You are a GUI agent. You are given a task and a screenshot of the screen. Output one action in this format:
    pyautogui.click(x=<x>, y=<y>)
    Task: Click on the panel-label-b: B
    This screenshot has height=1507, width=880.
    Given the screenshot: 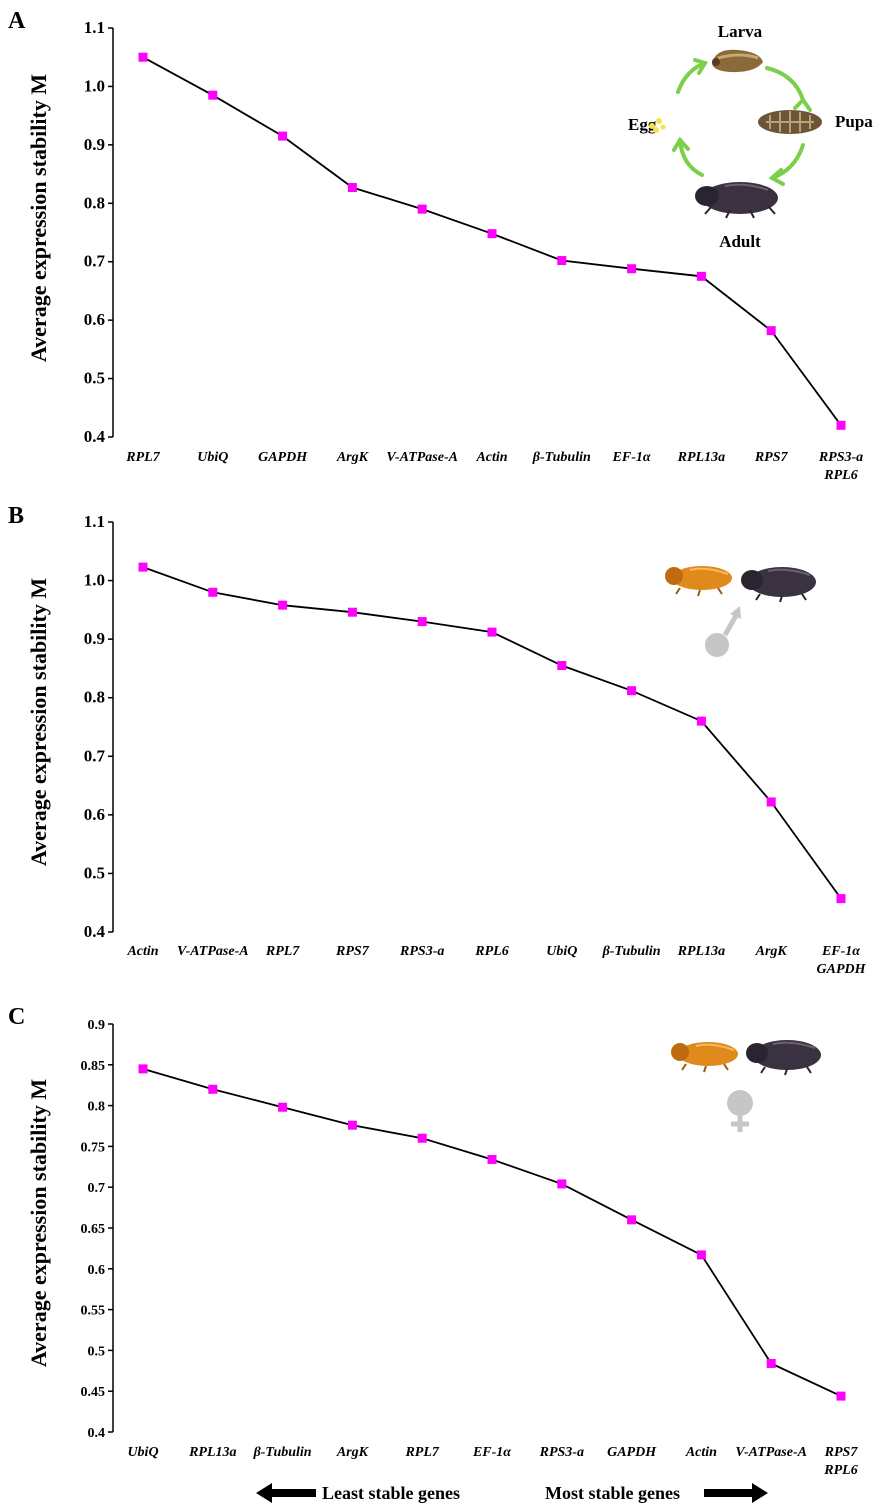 What is the action you would take?
    pyautogui.click(x=16, y=516)
    